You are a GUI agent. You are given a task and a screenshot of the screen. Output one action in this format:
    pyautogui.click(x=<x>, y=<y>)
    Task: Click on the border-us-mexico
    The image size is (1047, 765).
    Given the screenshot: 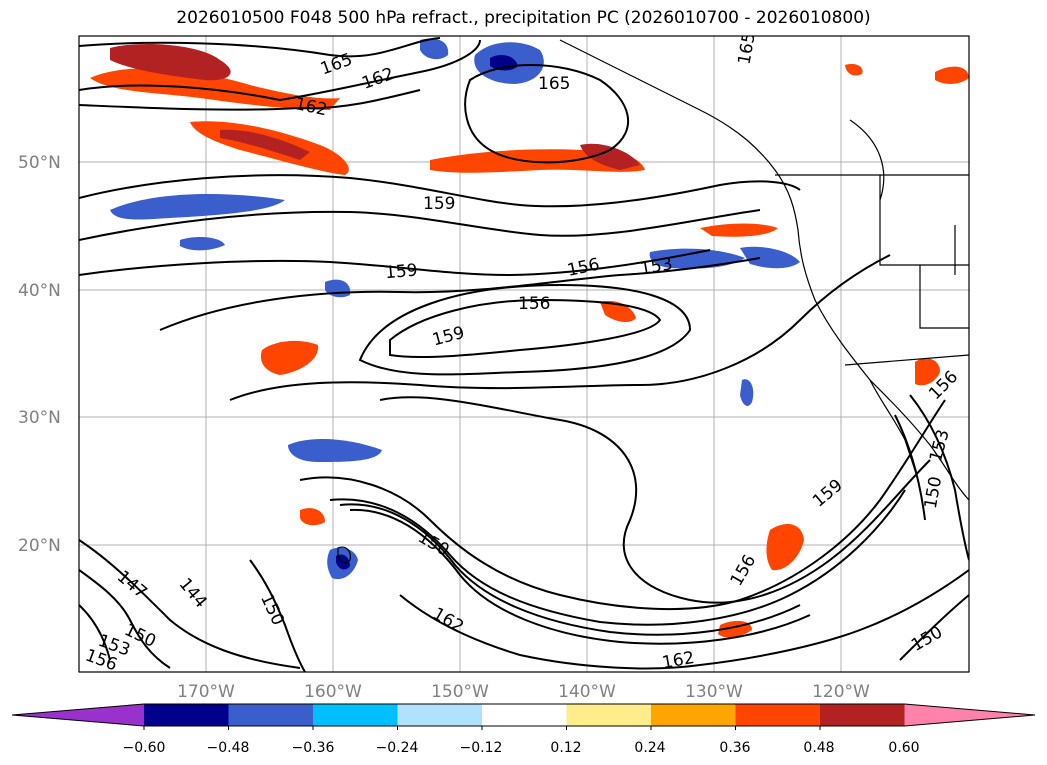 What is the action you would take?
    pyautogui.click(x=906, y=360)
    